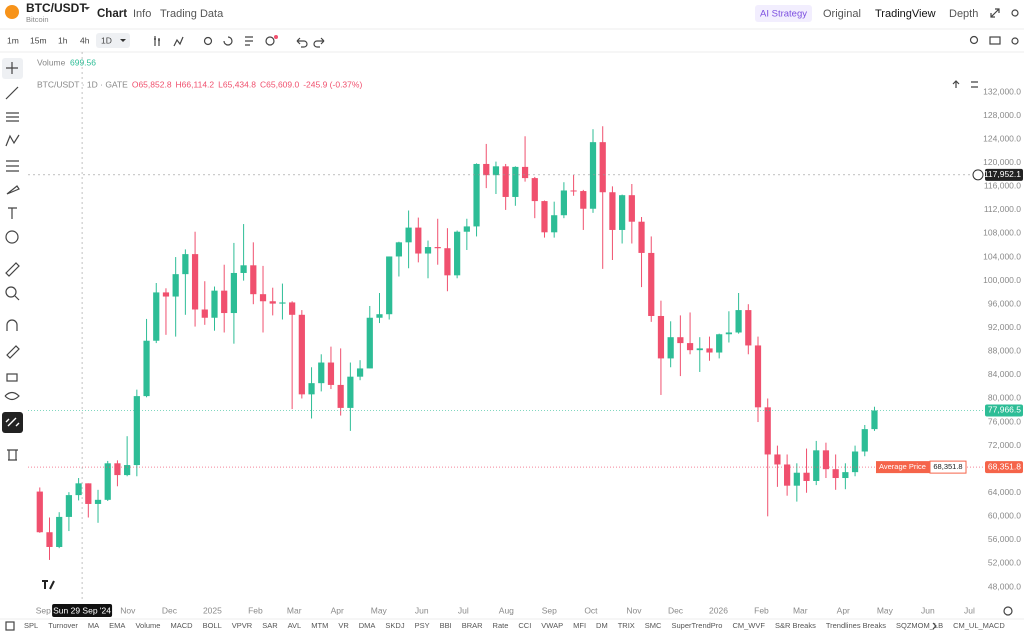  I want to click on indicator: MFI, so click(579, 625).